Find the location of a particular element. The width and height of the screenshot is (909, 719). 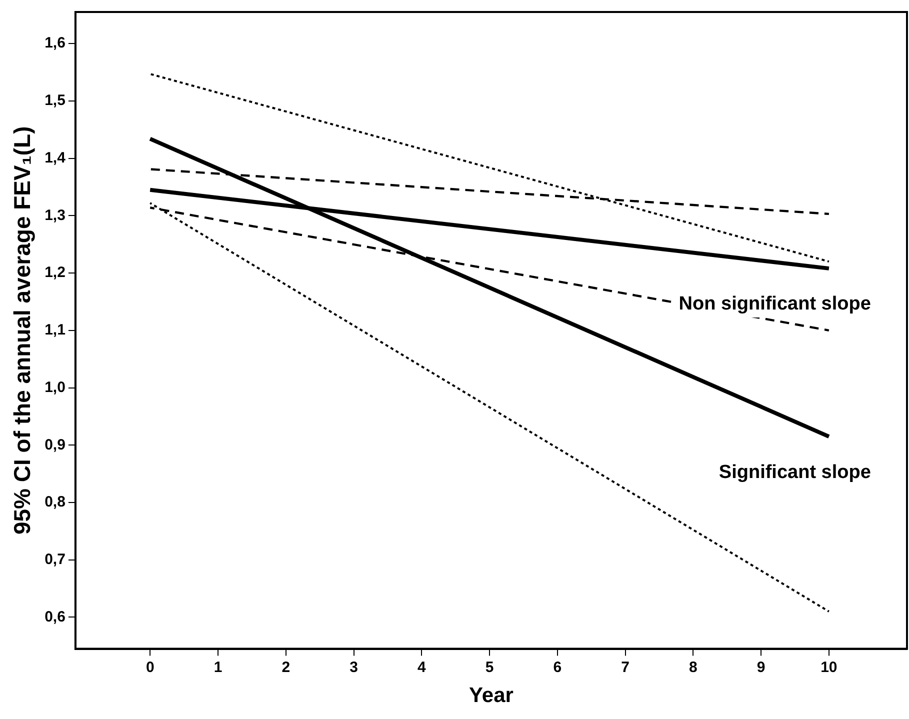

y-tick-label: 0,9 is located at coordinates (55, 445).